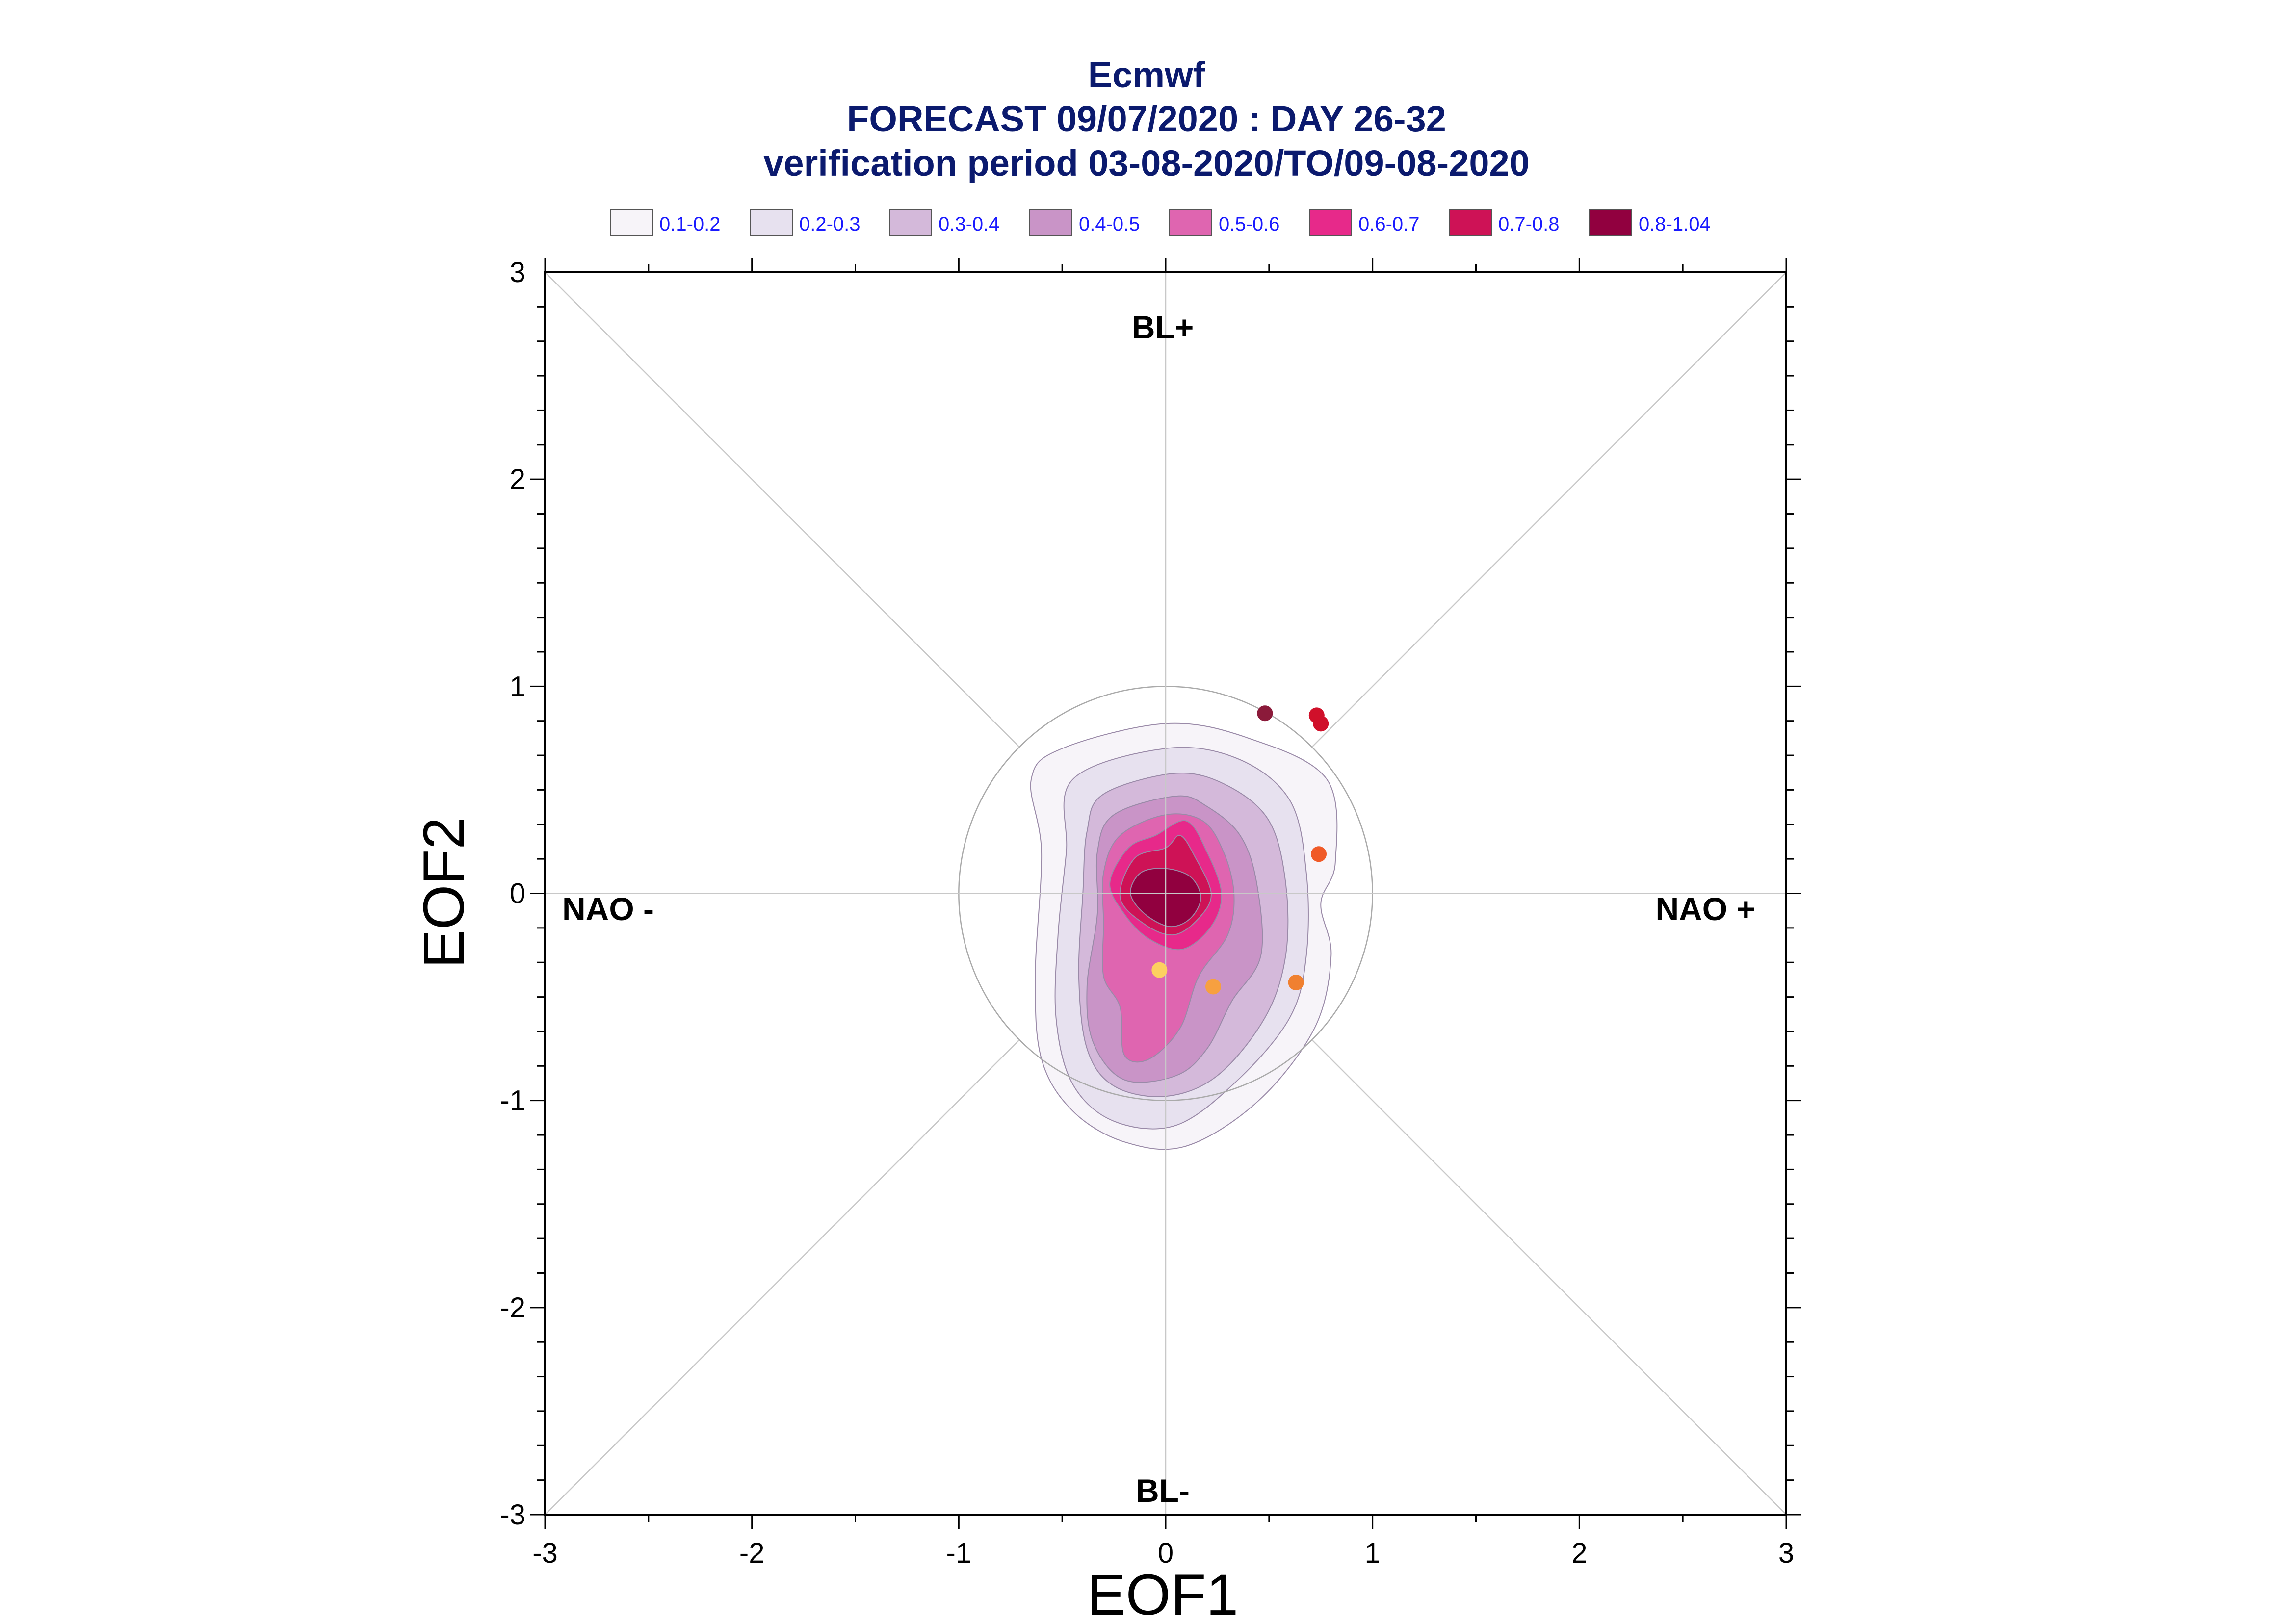  Describe the element at coordinates (1240, 850) in the screenshot. I see `scatter-points` at that location.